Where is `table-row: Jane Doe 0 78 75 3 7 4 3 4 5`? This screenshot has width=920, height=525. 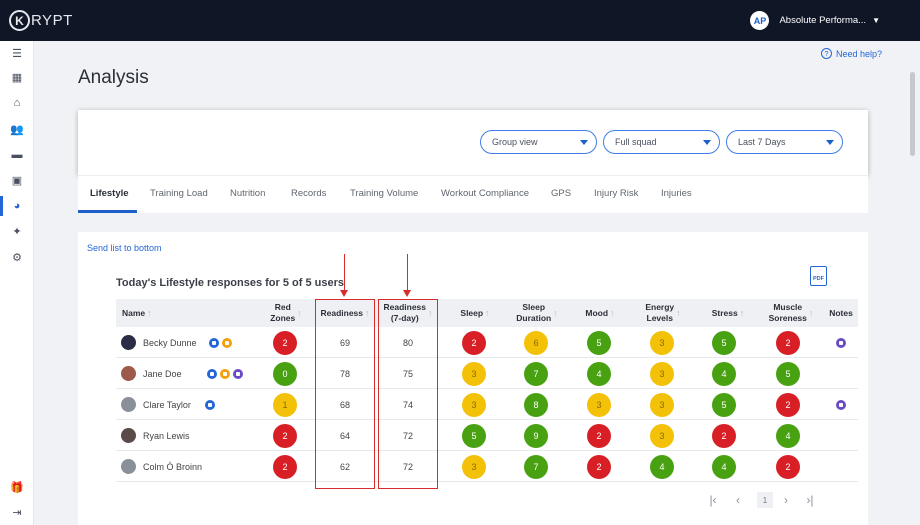 table-row: Jane Doe 0 78 75 3 7 4 3 4 5 is located at coordinates (487, 373).